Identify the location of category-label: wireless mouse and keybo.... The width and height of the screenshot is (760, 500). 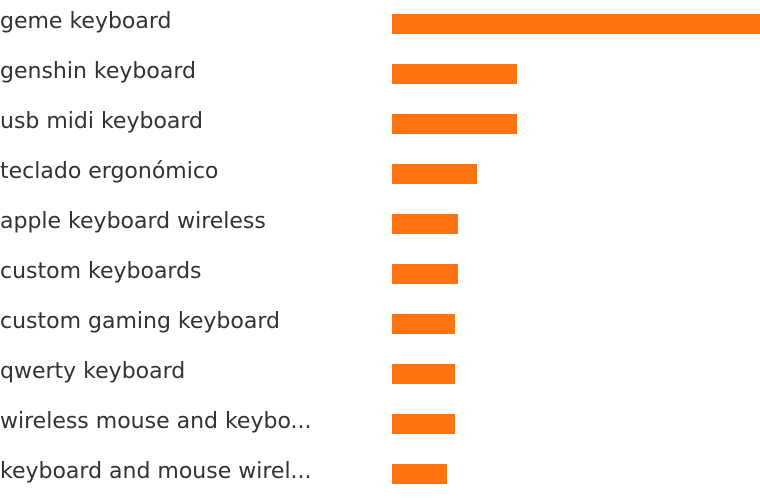
(156, 421).